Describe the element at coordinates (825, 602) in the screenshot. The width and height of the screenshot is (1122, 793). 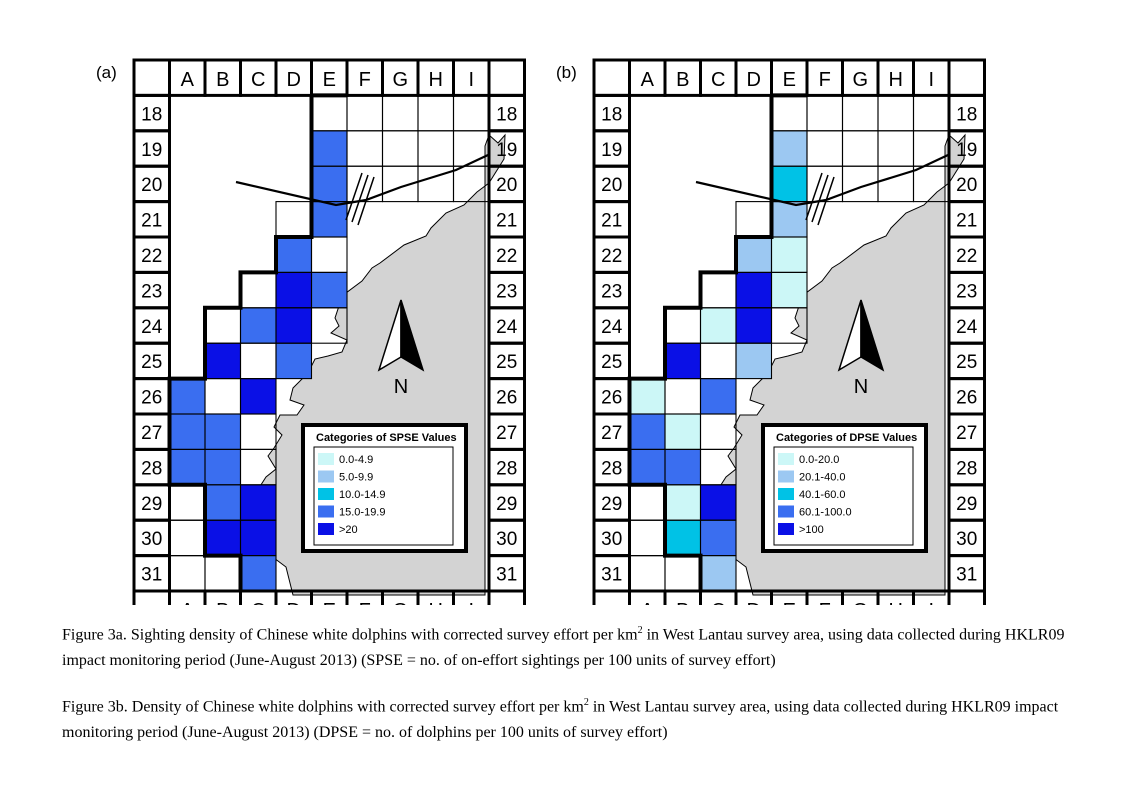
I see `column-label-bottom: F` at that location.